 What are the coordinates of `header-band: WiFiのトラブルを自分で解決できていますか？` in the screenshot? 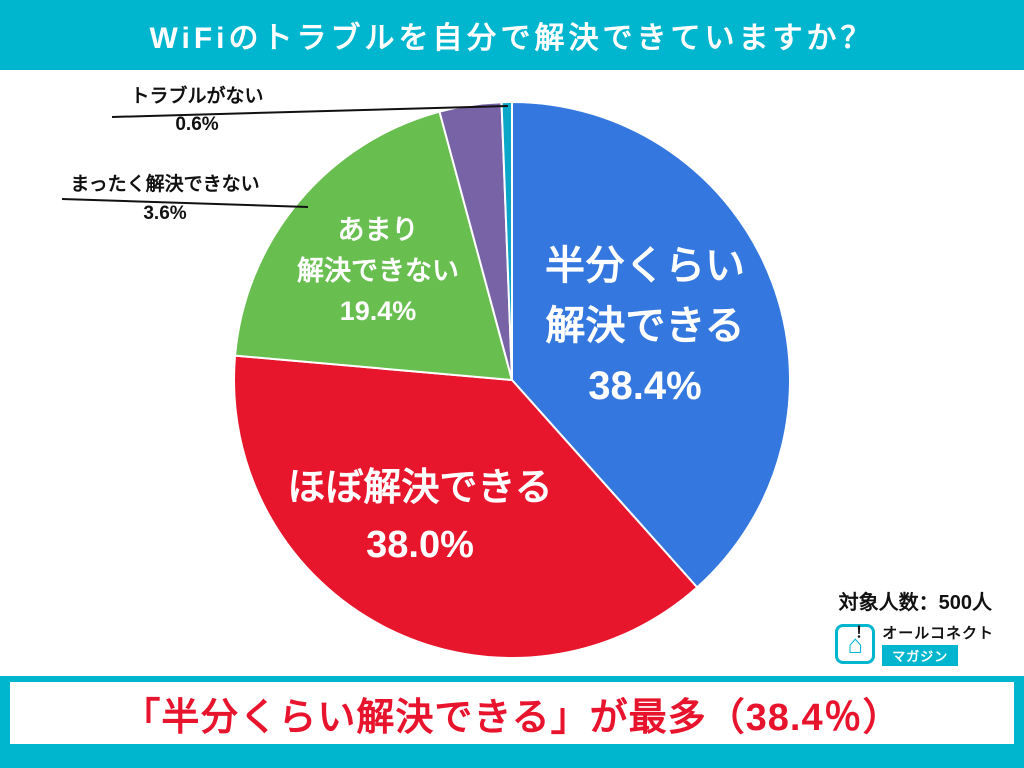 It's located at (512, 35).